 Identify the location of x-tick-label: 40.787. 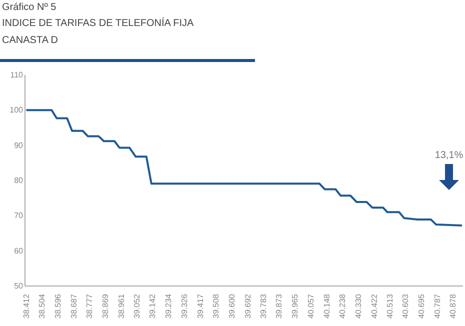
(437, 305).